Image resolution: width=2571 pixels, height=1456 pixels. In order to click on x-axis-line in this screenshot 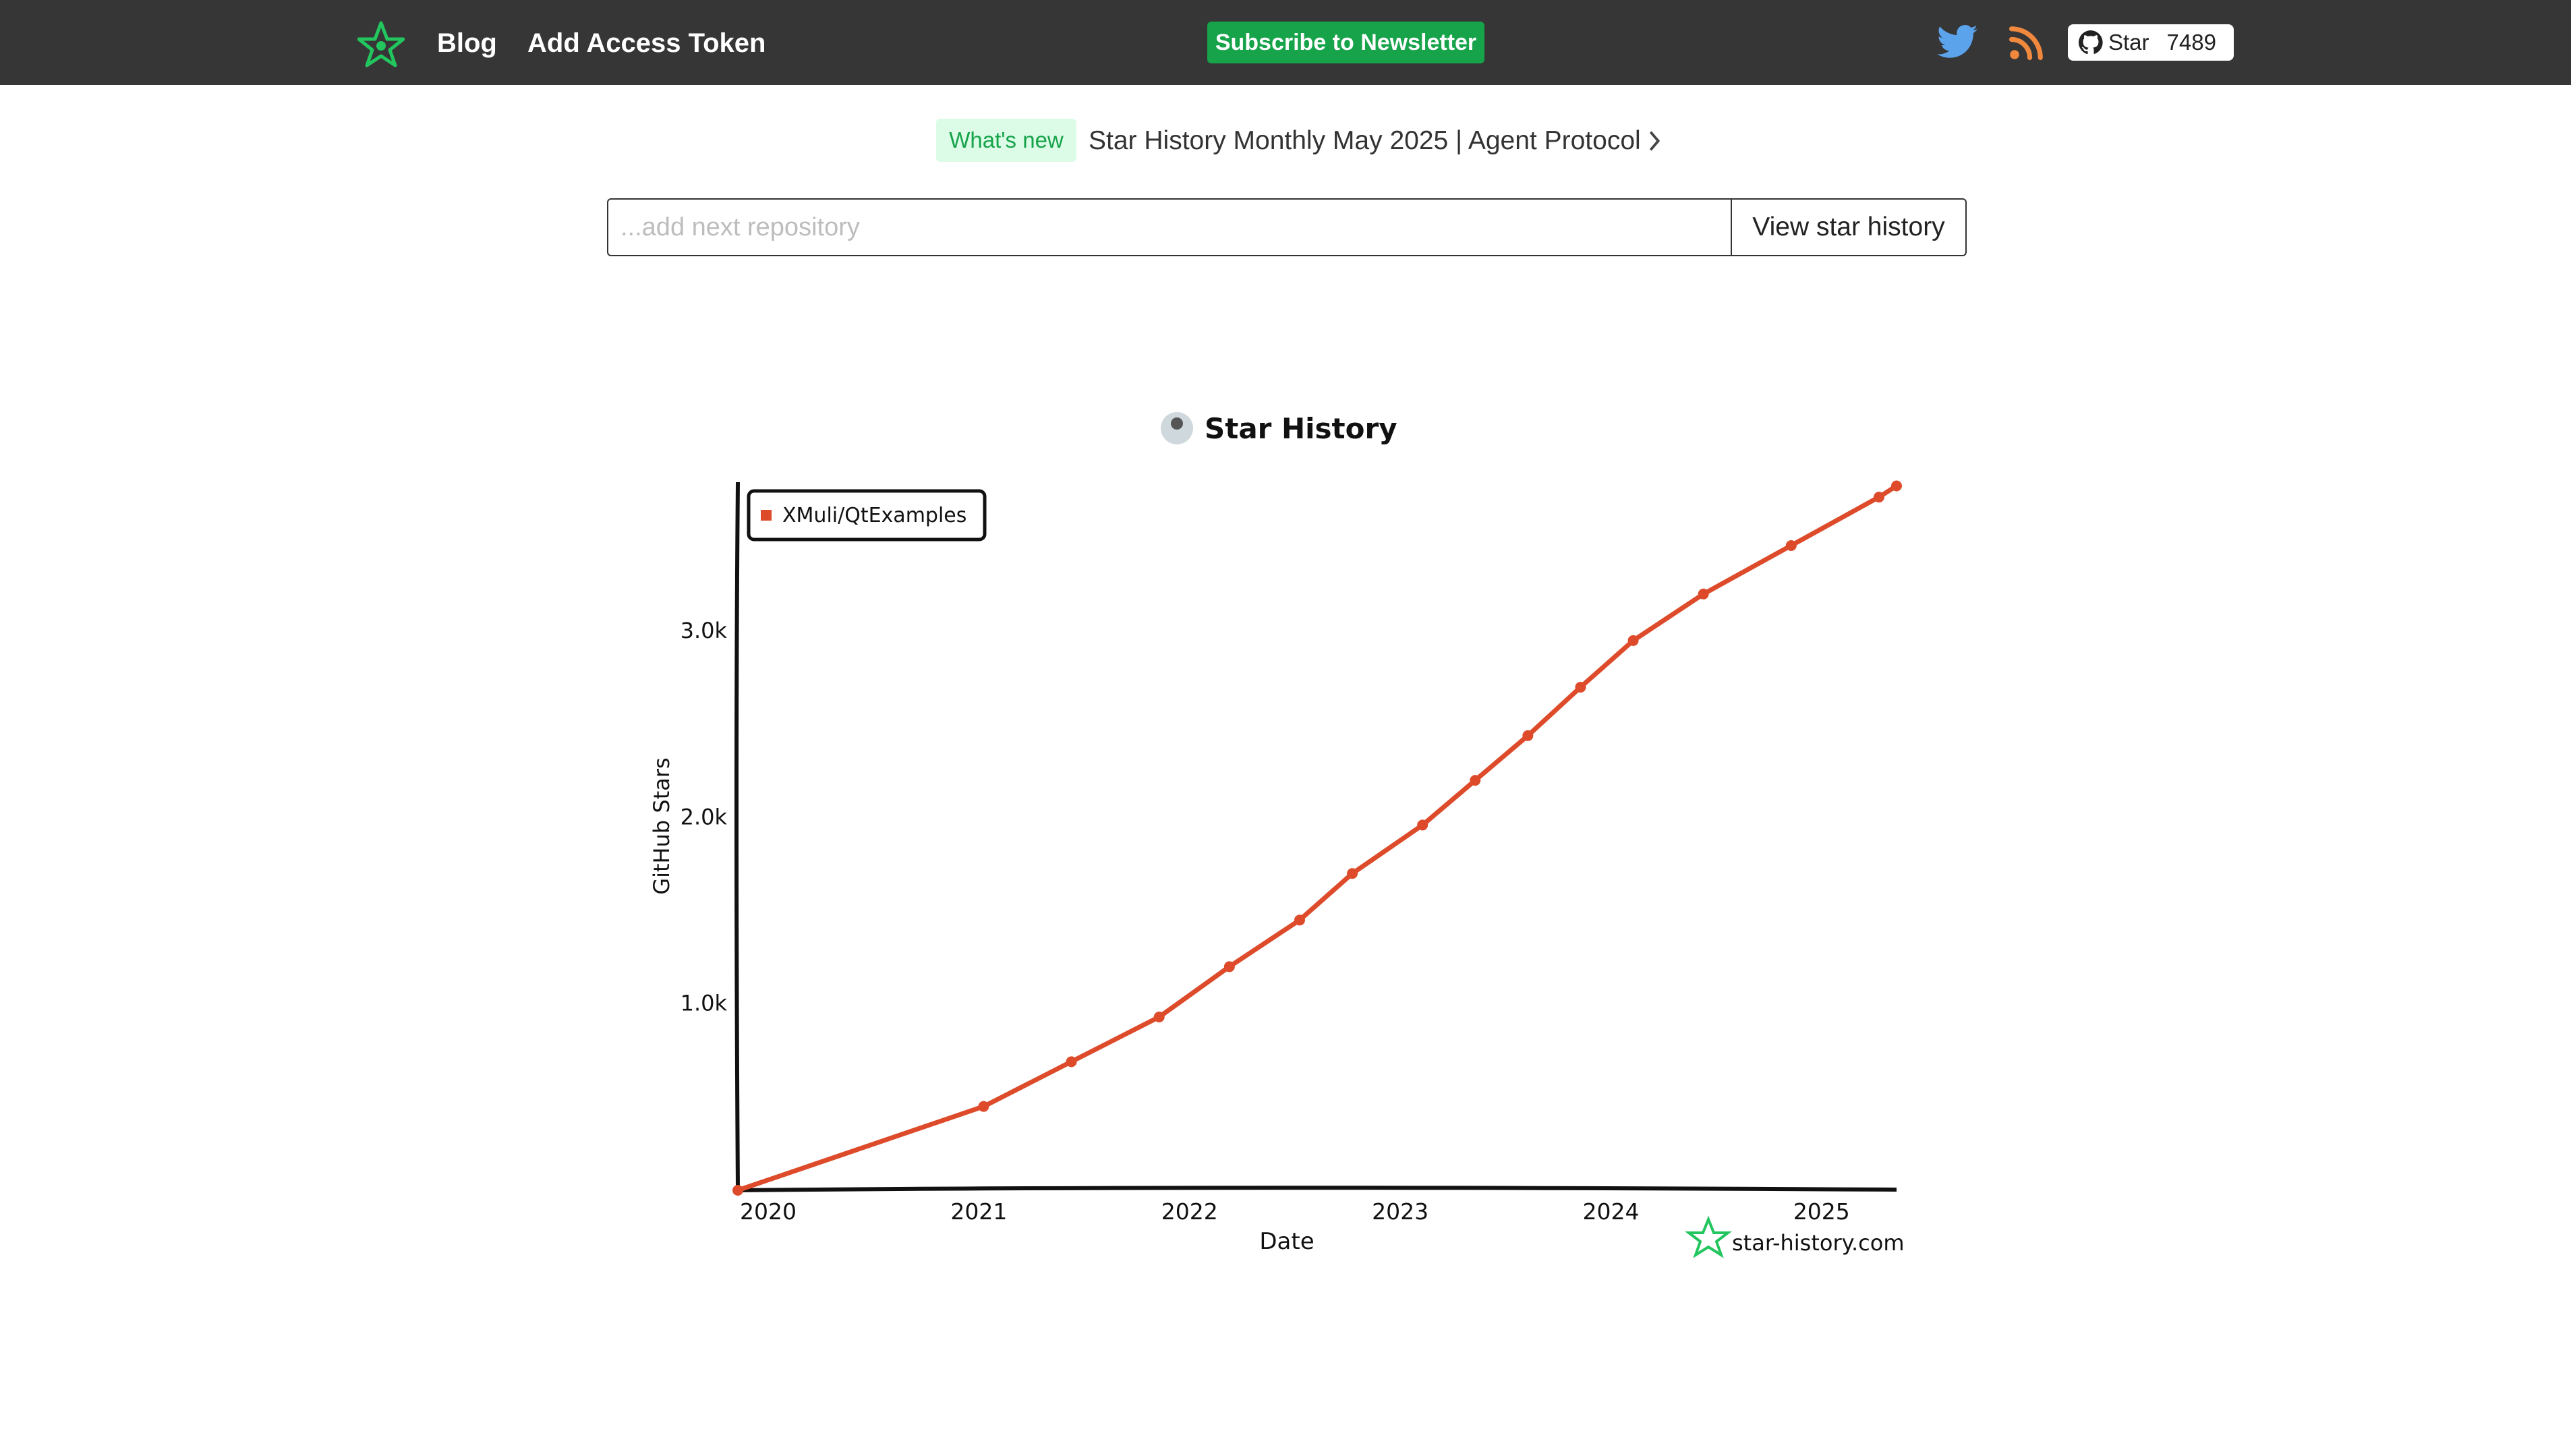, I will do `click(1315, 1189)`.